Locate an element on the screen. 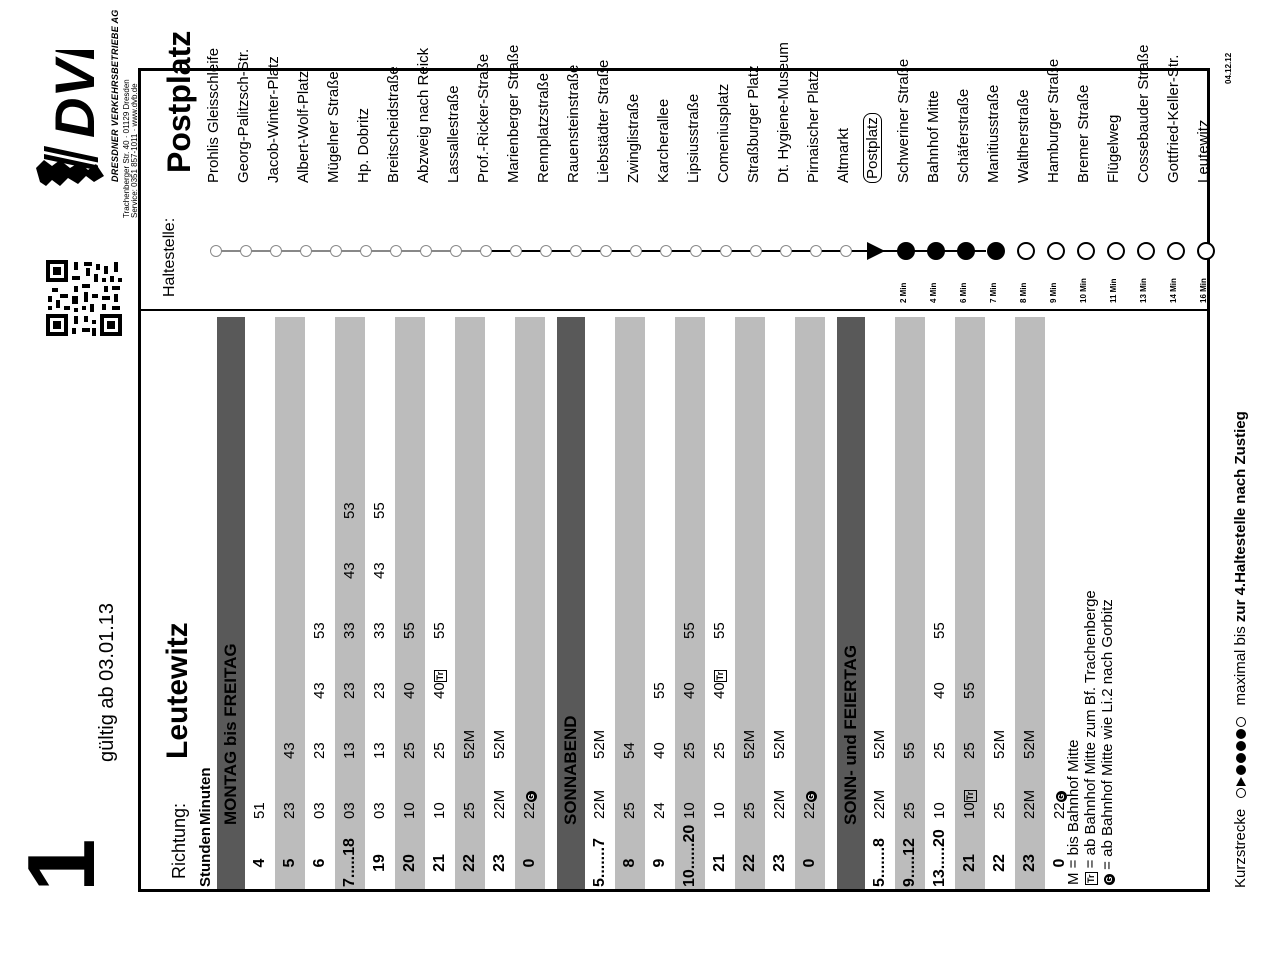 This screenshot has width=1280, height=960. minute-value: 03 is located at coordinates (349, 810).